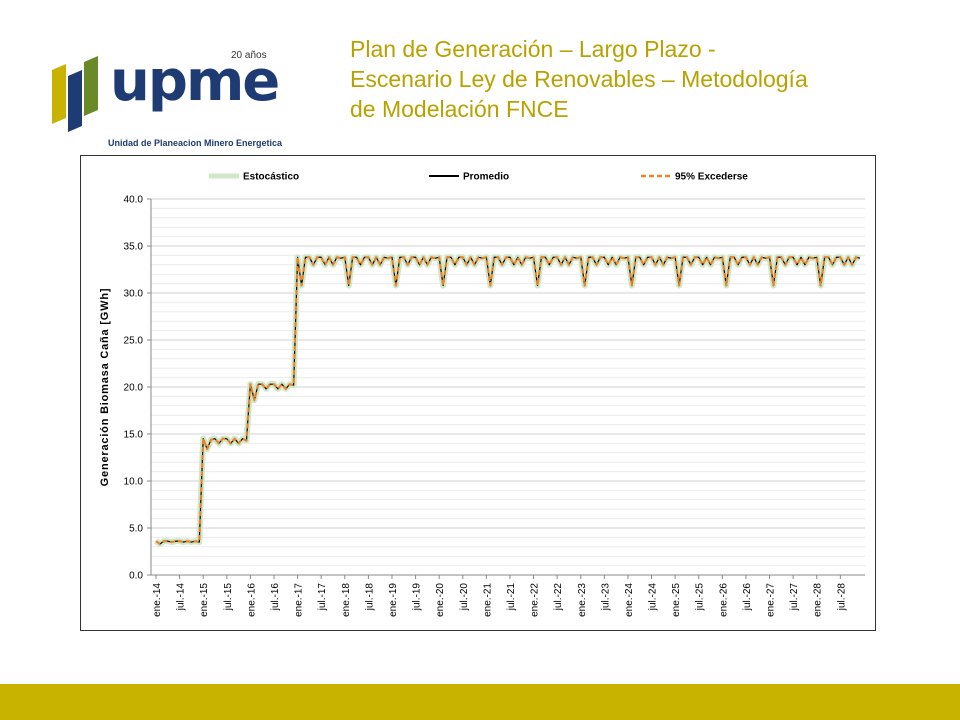 The width and height of the screenshot is (960, 720). Describe the element at coordinates (275, 597) in the screenshot. I see `x-tick-label: jul.-16` at that location.